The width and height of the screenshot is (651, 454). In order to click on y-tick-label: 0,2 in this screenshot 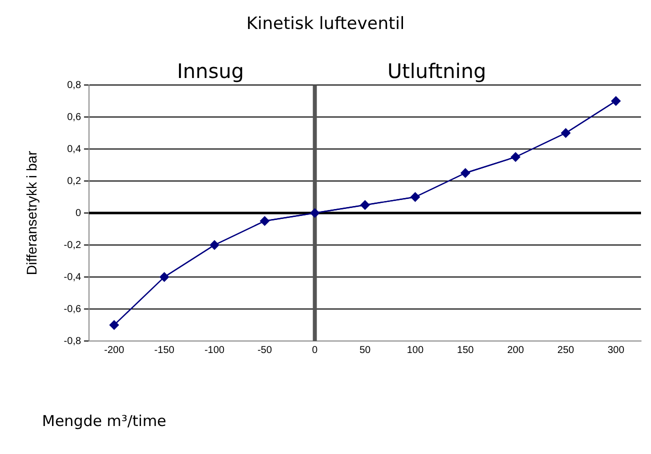, I will do `click(74, 181)`.